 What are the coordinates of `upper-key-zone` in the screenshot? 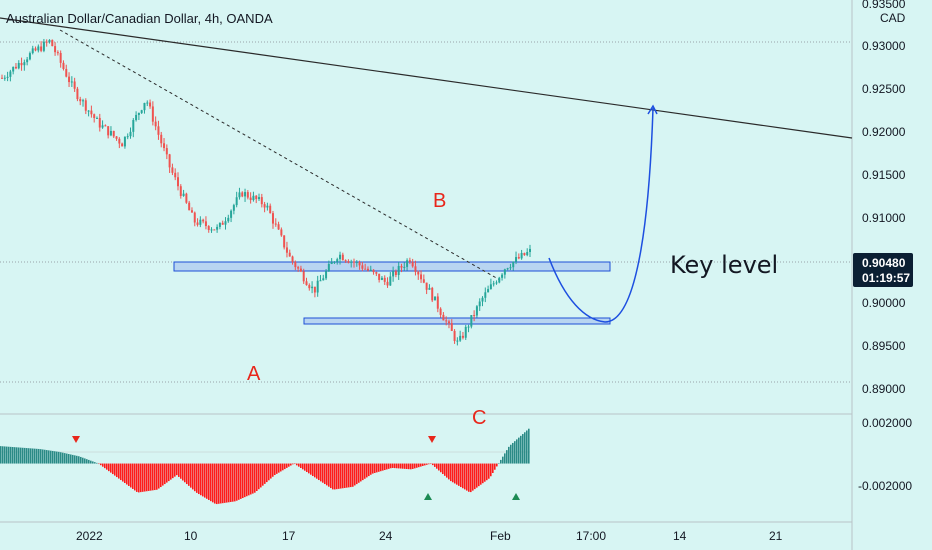 It's located at (392, 266).